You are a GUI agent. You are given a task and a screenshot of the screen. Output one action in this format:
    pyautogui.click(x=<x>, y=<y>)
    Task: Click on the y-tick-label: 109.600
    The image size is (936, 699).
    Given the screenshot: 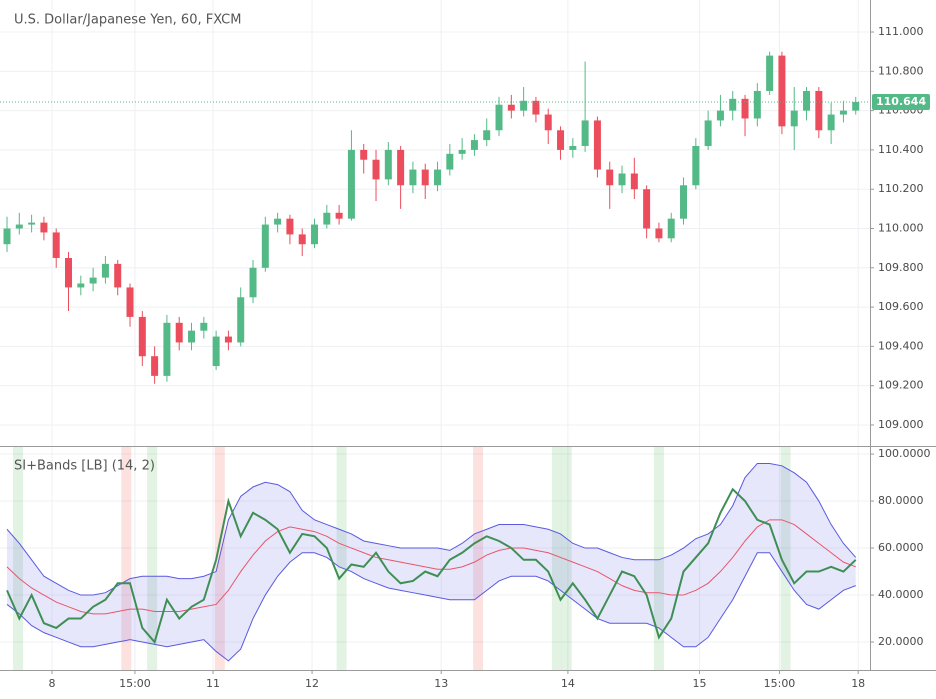 What is the action you would take?
    pyautogui.click(x=901, y=306)
    